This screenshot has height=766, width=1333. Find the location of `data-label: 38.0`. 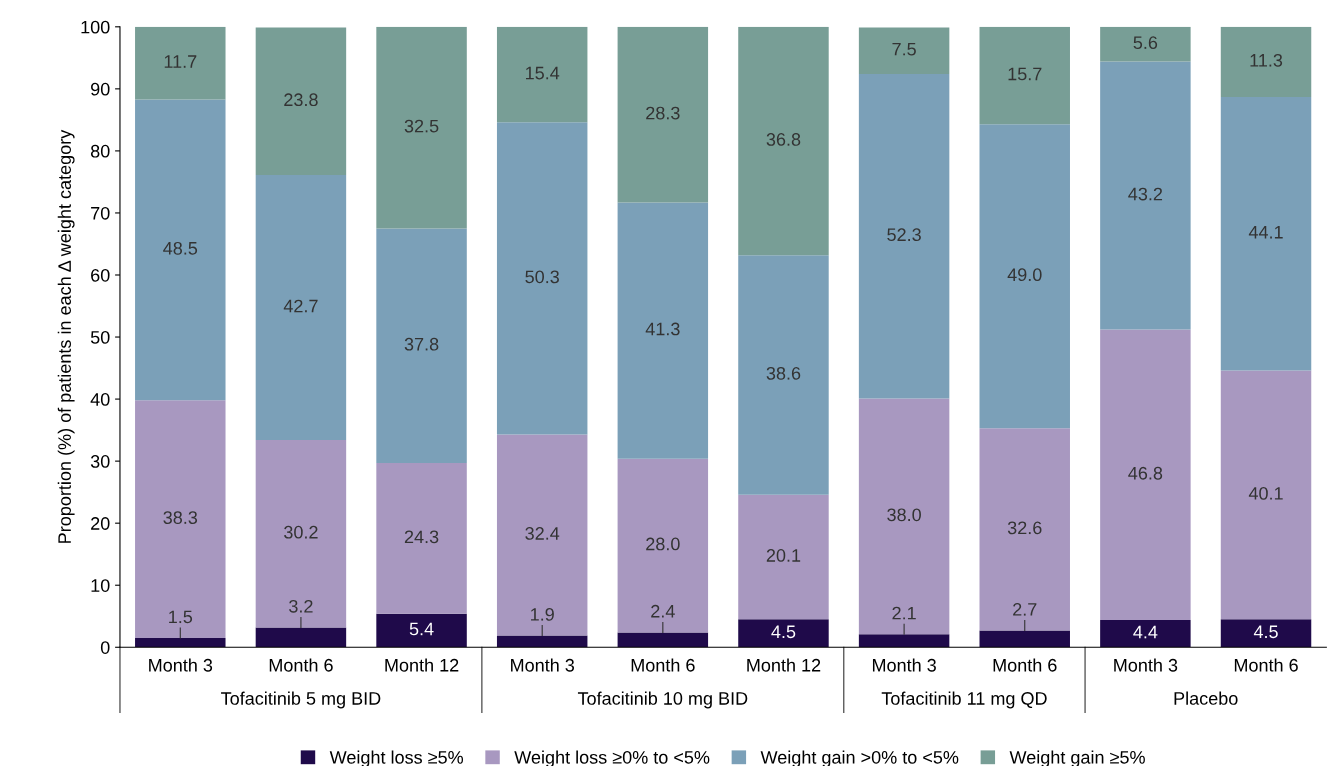

data-label: 38.0 is located at coordinates (904, 515).